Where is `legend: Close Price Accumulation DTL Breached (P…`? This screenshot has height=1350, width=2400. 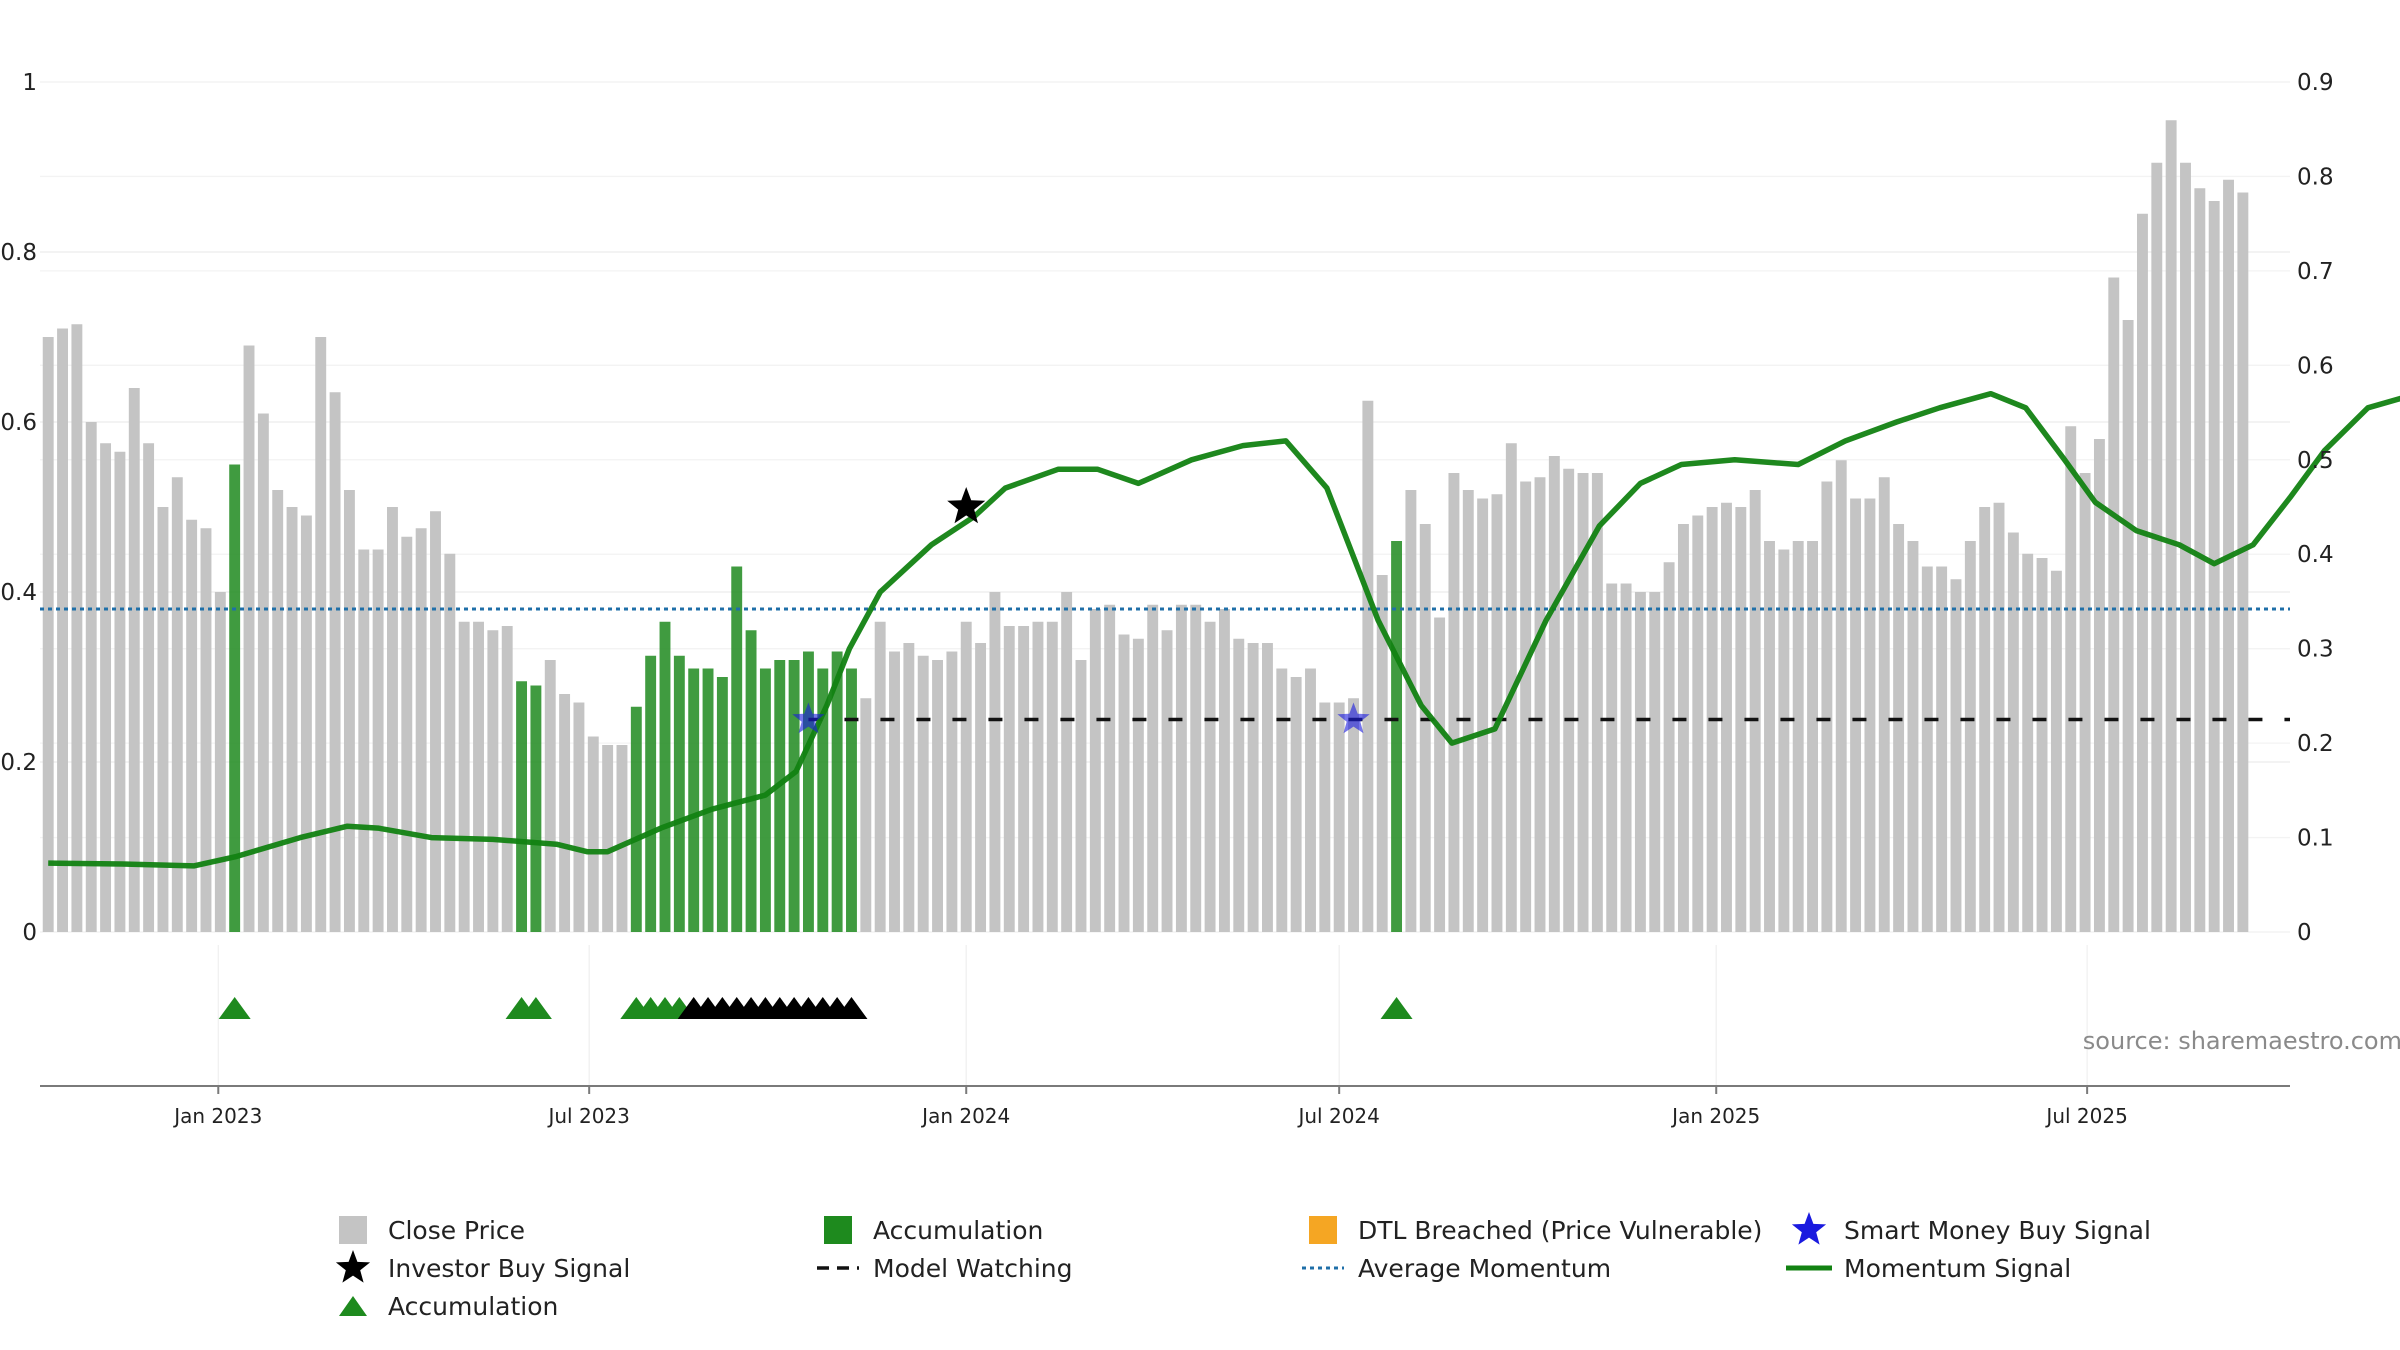 legend: Close Price Accumulation DTL Breached (P… is located at coordinates (1280, 1272).